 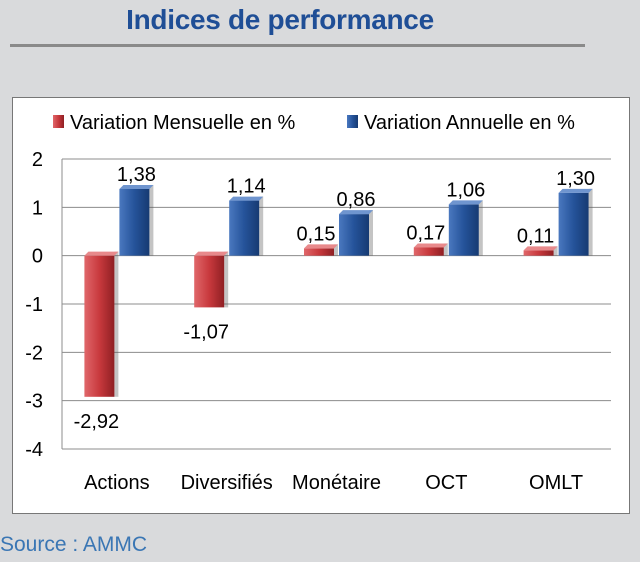 I want to click on x-tick-label: Actions, so click(x=117, y=483).